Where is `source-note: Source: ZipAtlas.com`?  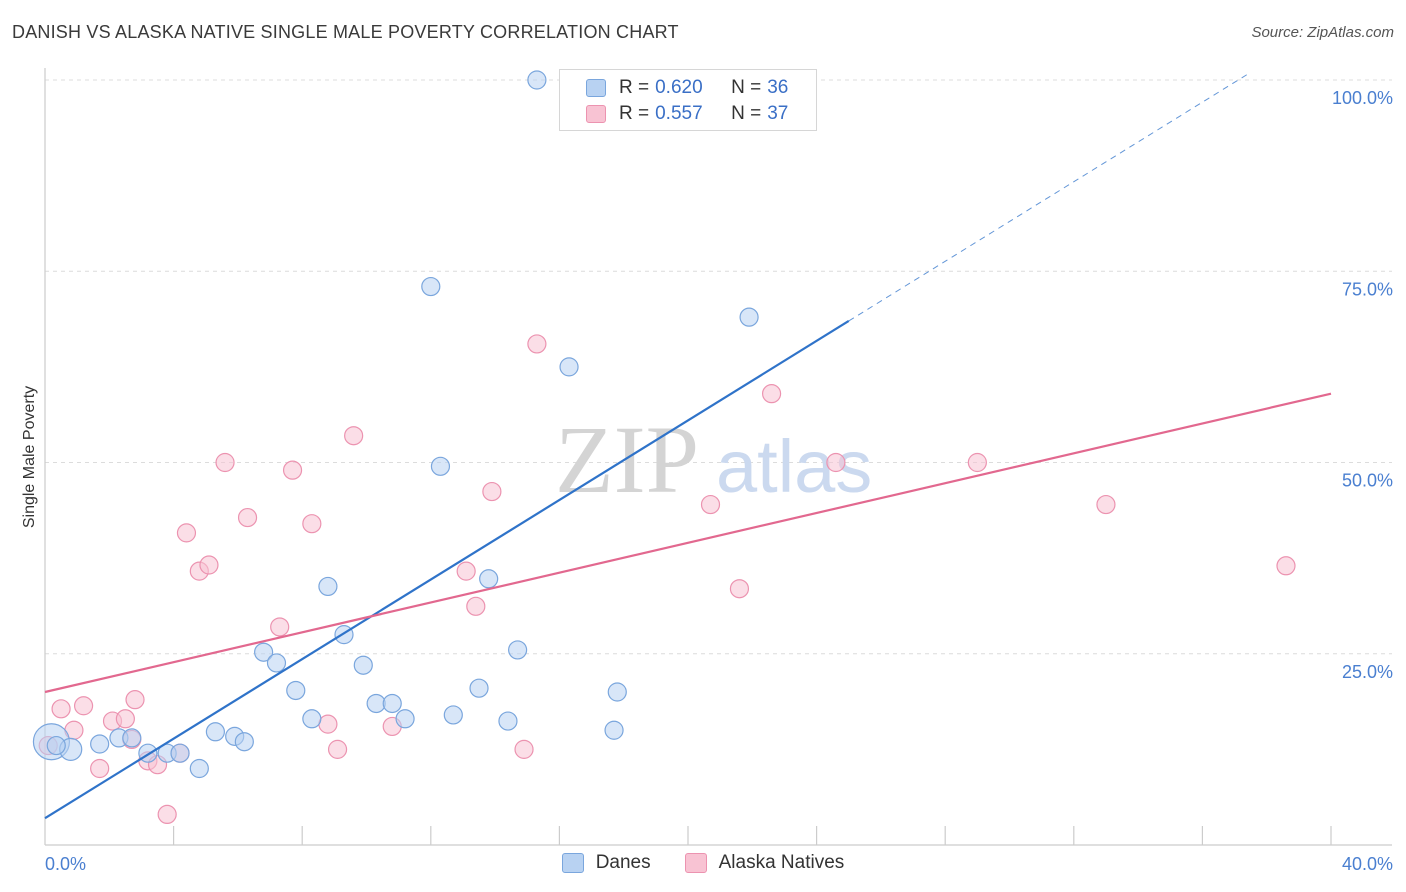 source-note: Source: ZipAtlas.com is located at coordinates (1322, 32).